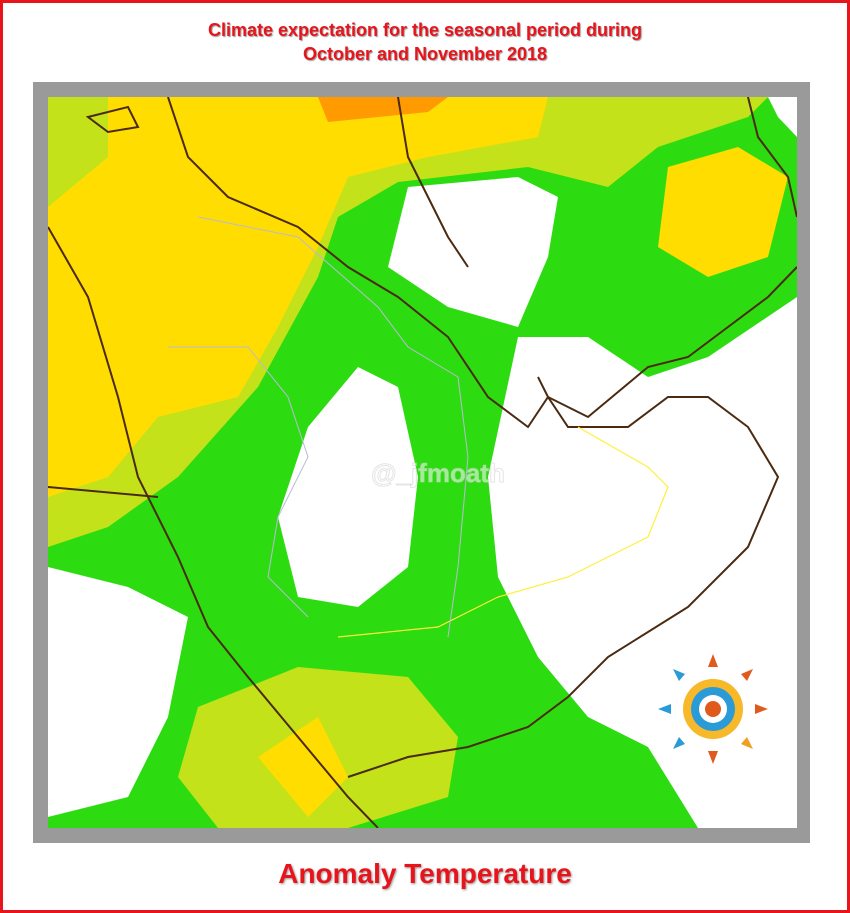 The width and height of the screenshot is (850, 913). Describe the element at coordinates (383, 109) in the screenshot. I see `orange-zone` at that location.